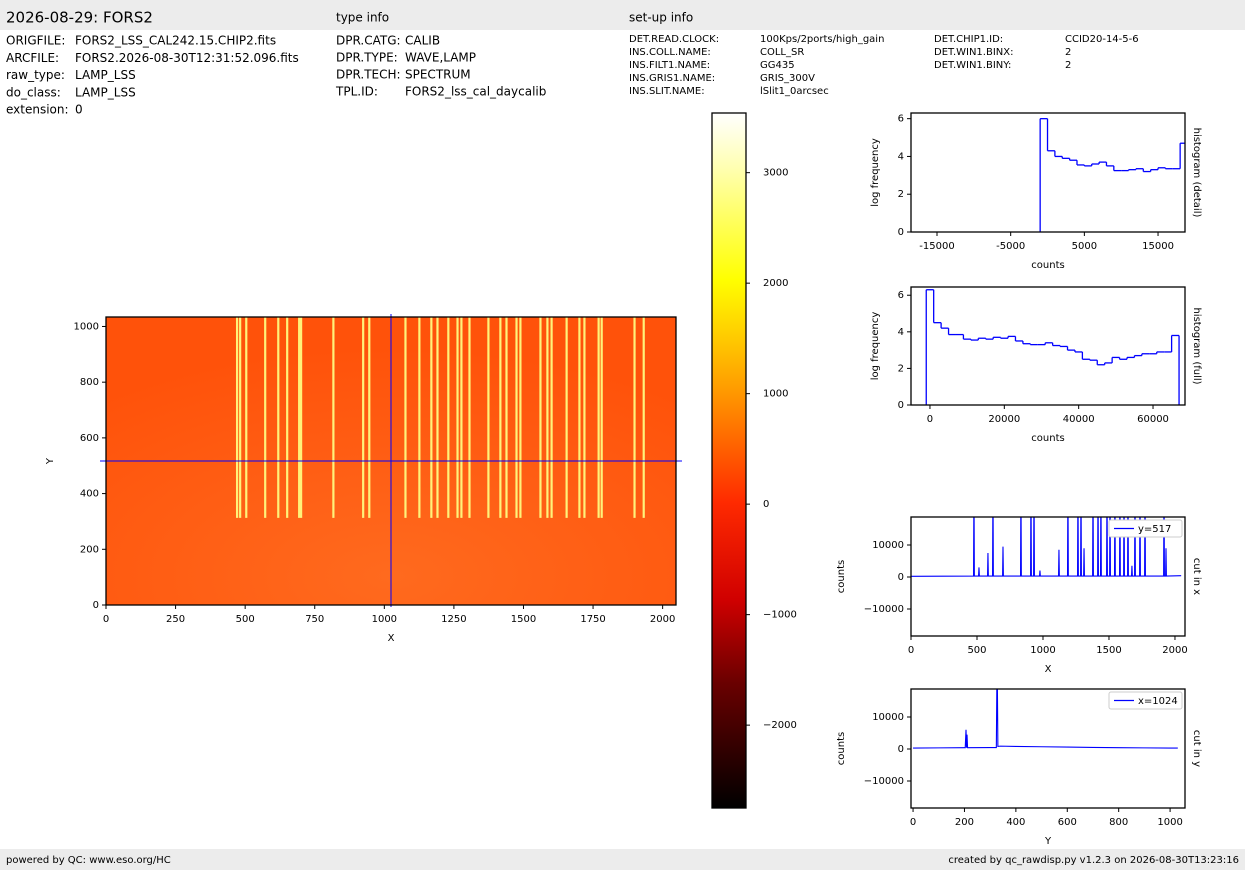 The width and height of the screenshot is (1245, 870). I want to click on info-value: GRIS_300V, so click(787, 78).